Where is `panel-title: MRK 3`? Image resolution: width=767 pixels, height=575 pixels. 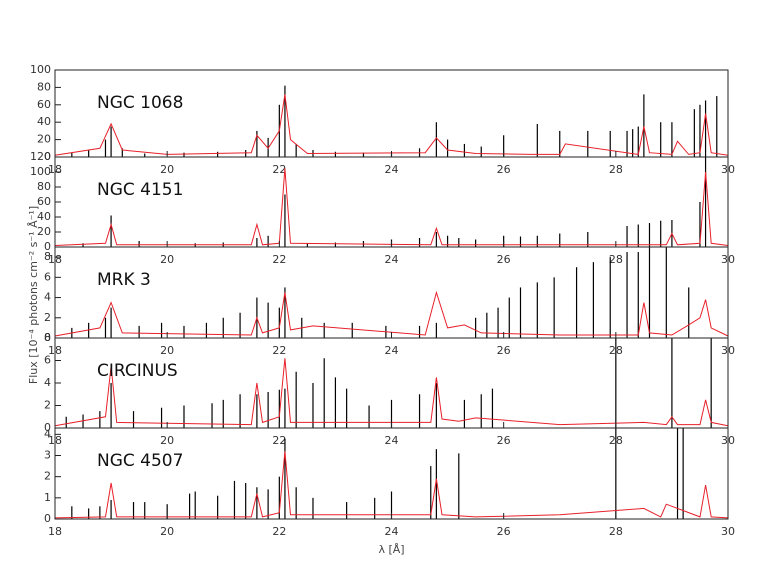 panel-title: MRK 3 is located at coordinates (124, 280).